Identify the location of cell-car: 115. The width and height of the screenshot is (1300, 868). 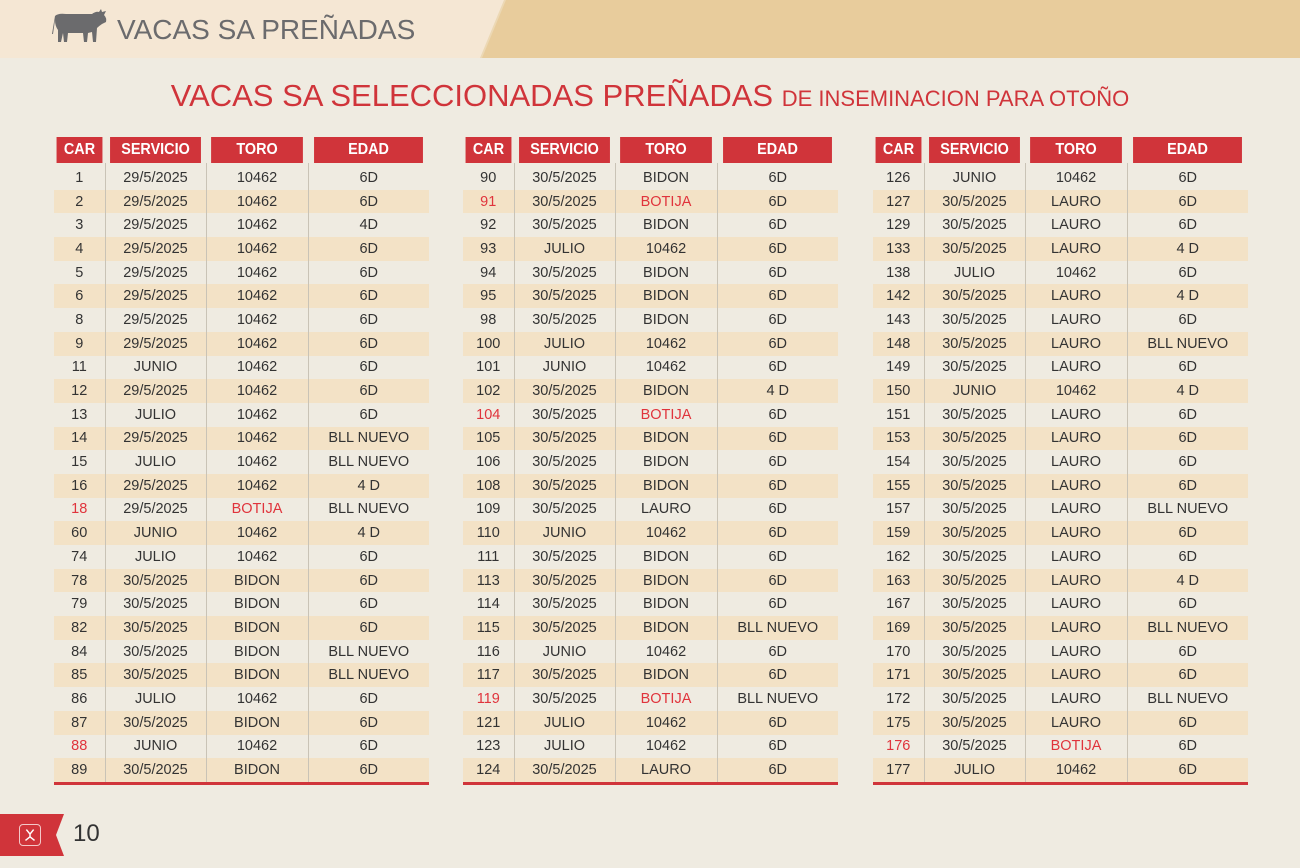
(488, 628).